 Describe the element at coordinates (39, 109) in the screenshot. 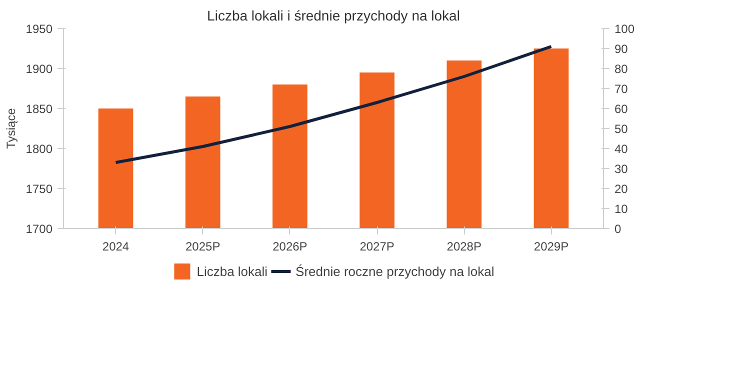

I see `y-tick-label: 1850` at that location.